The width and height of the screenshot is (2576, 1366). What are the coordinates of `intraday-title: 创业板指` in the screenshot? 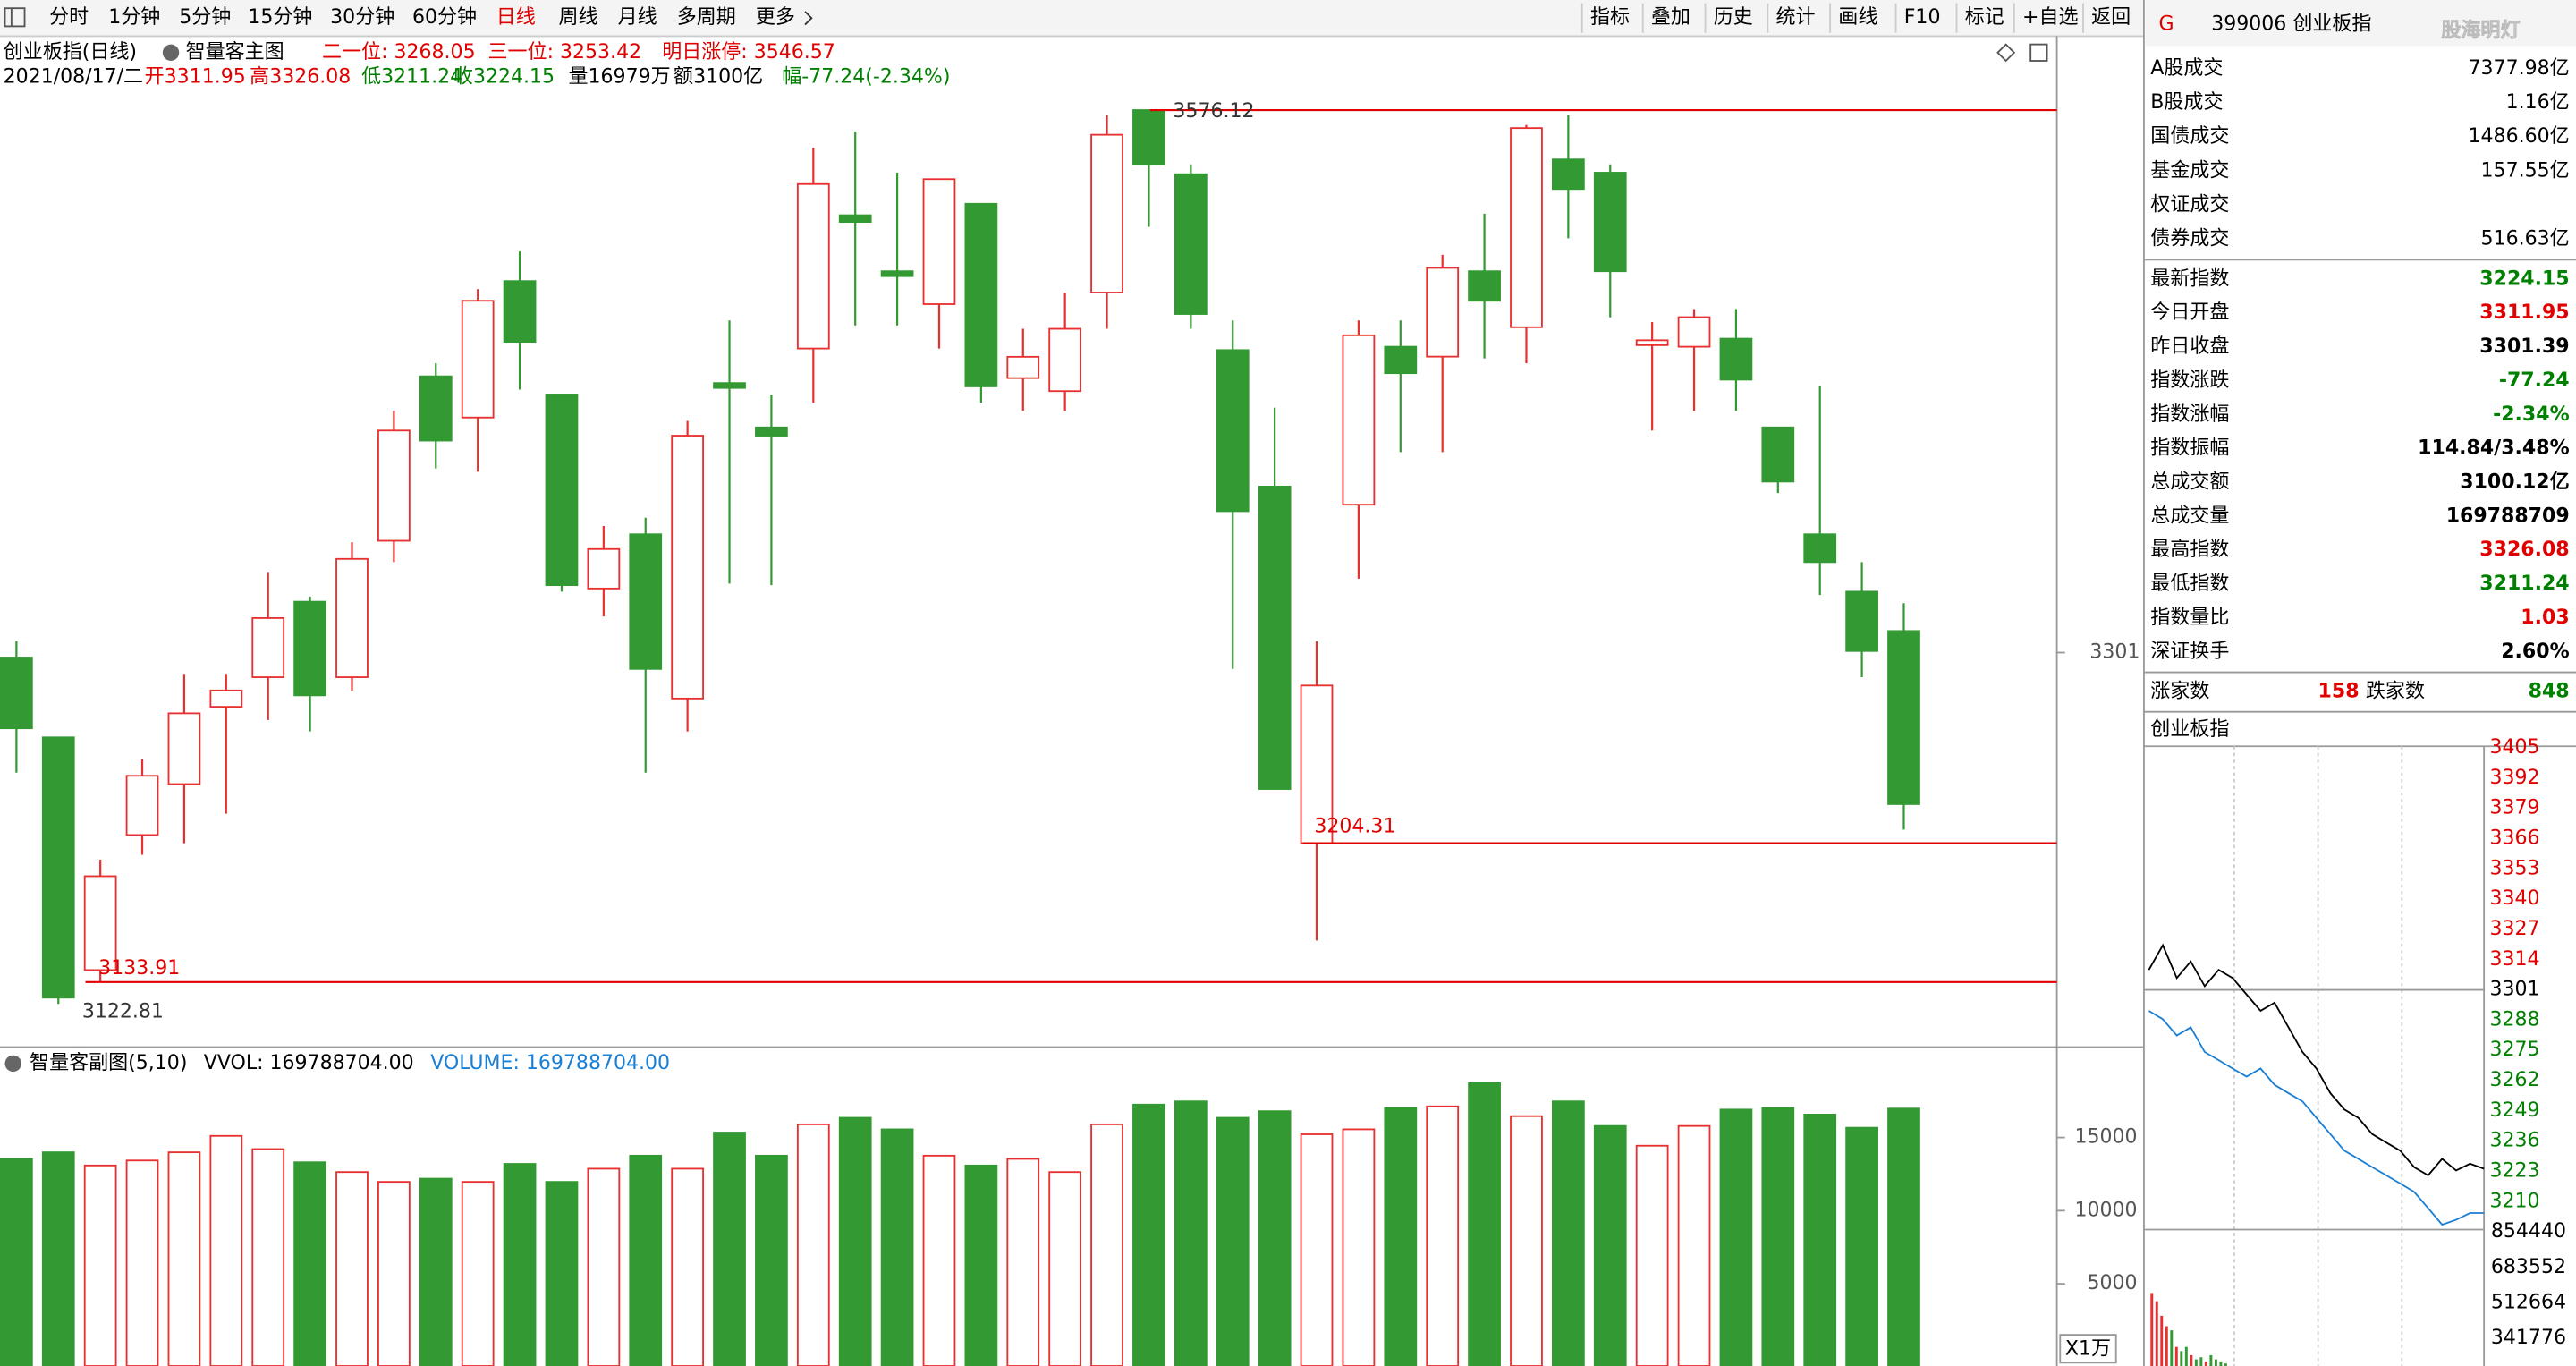 It's located at (2189, 729).